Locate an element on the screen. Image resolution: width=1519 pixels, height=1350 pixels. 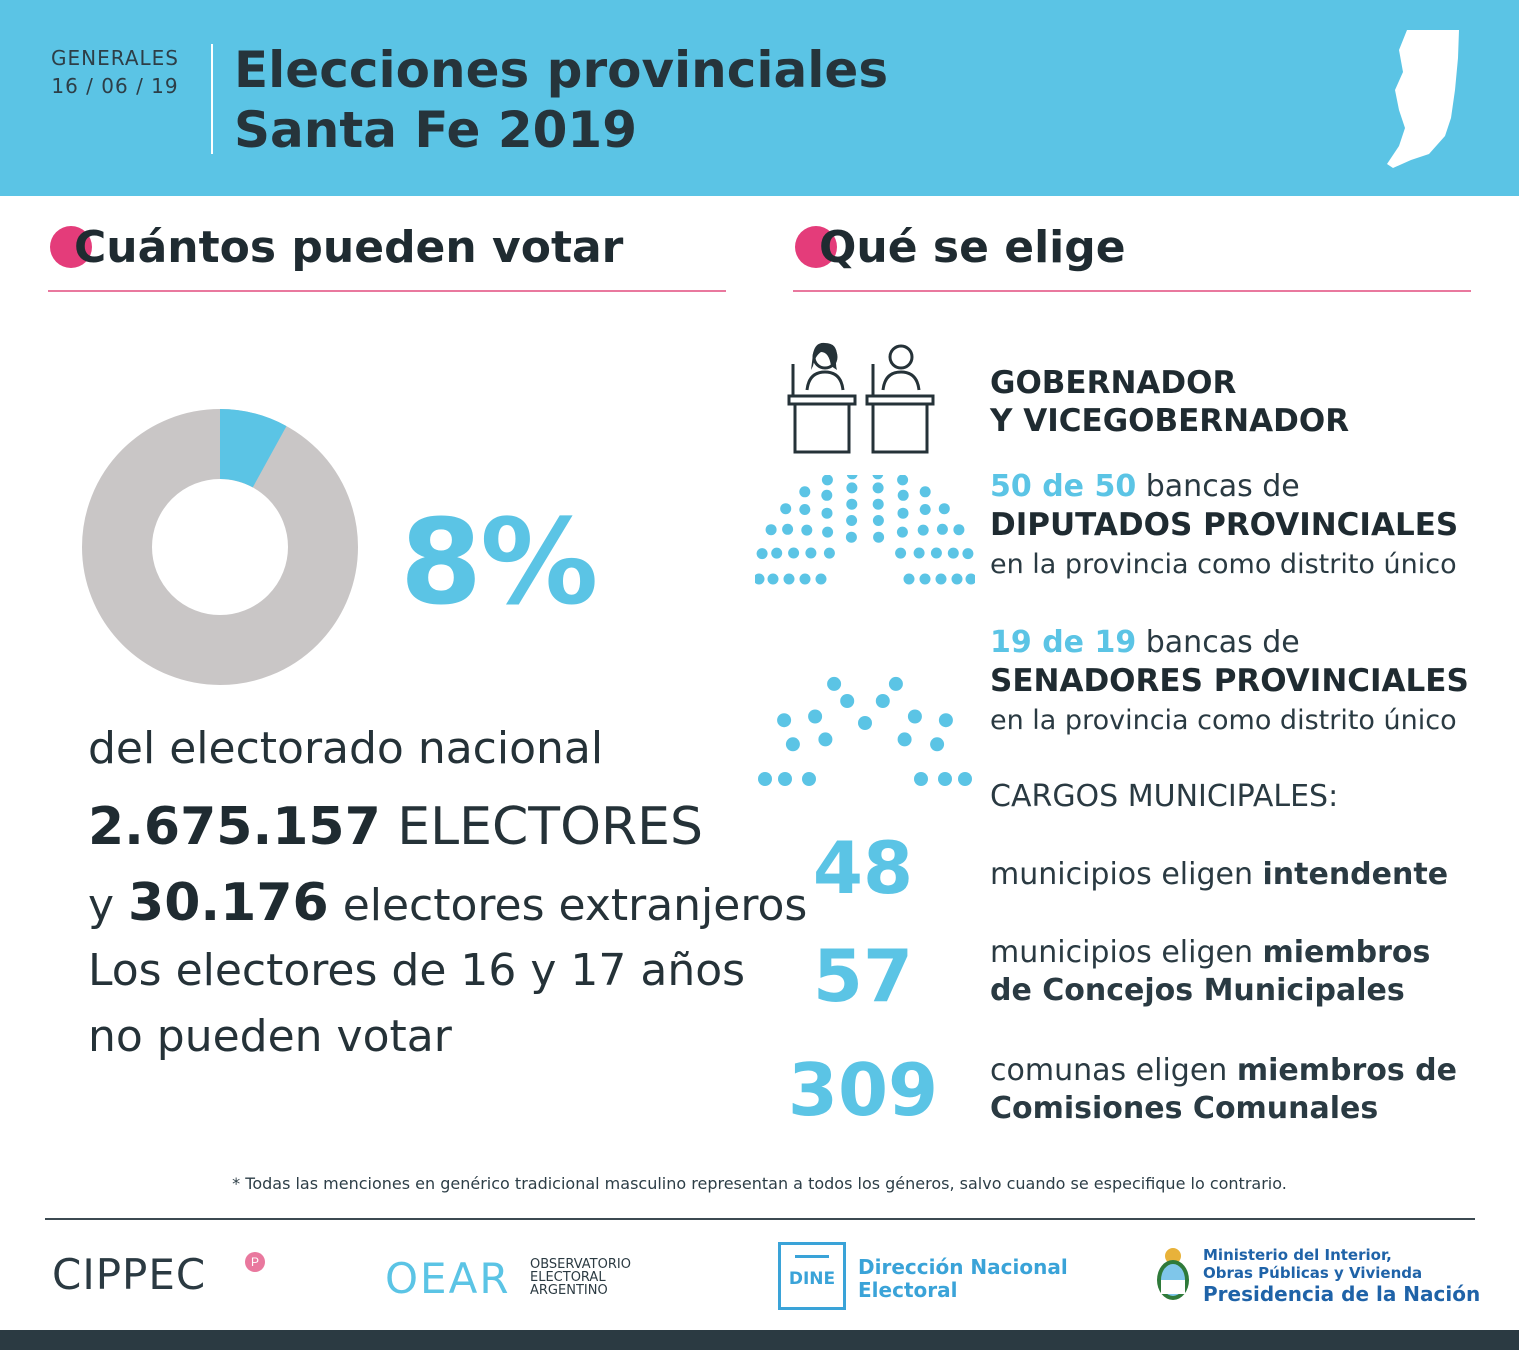
m1-bold: intendente is located at coordinates (1355, 874).